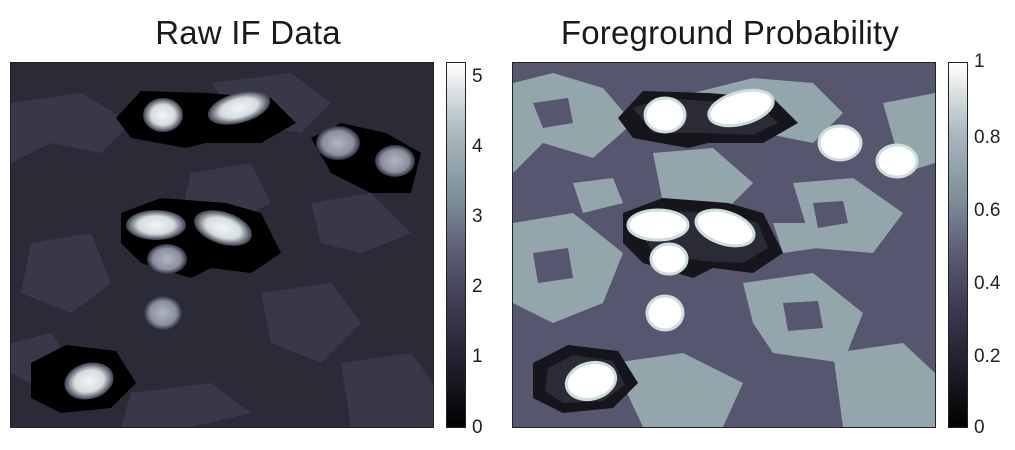 The image size is (1015, 450). Describe the element at coordinates (730, 32) in the screenshot. I see `panel-title-probability: Foreground Probability` at that location.